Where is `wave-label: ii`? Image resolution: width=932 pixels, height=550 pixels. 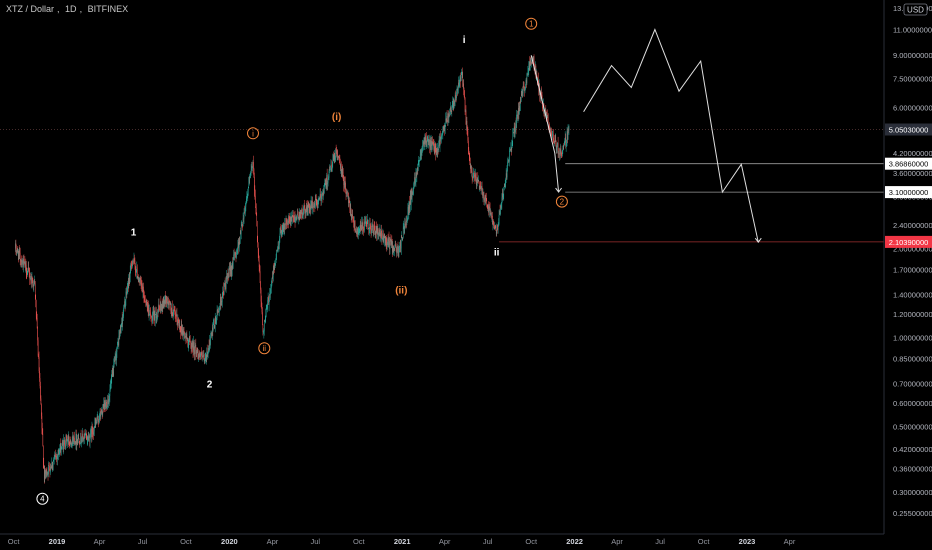 wave-label: ii is located at coordinates (265, 348).